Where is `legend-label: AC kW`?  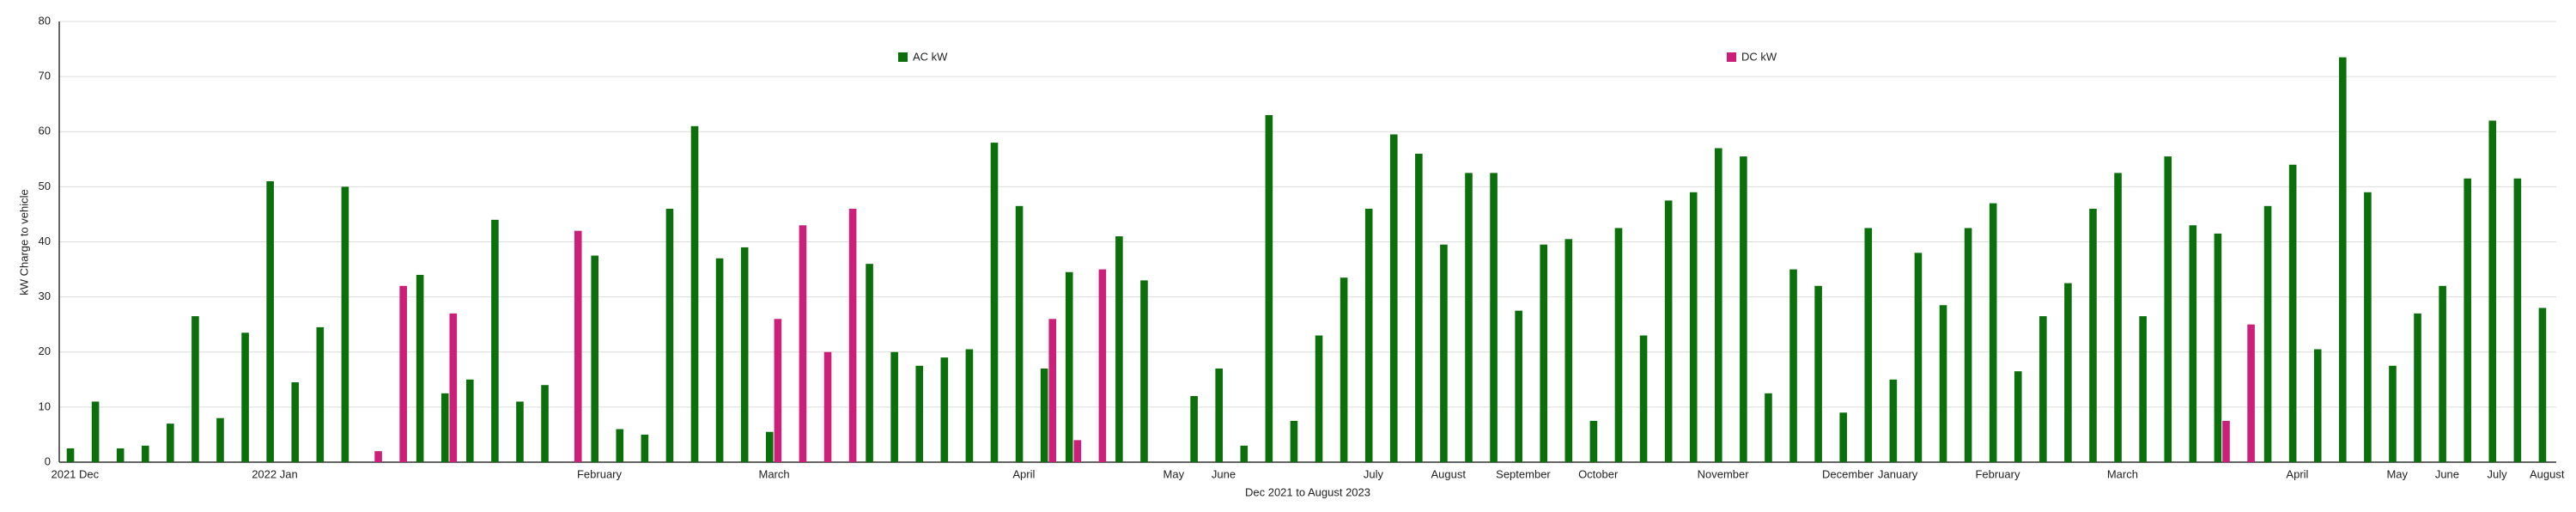
legend-label: AC kW is located at coordinates (930, 56).